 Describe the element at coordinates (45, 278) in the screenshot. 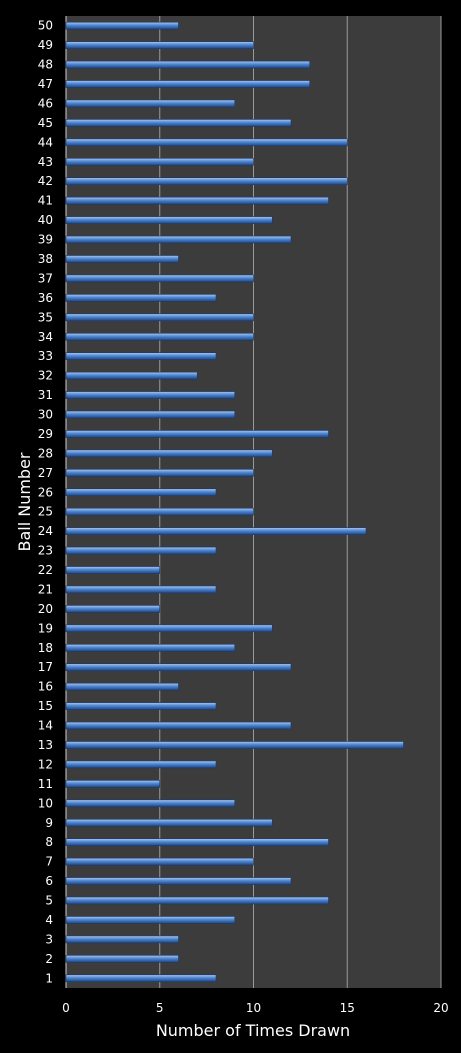

I see `y-tick-label: 37` at that location.